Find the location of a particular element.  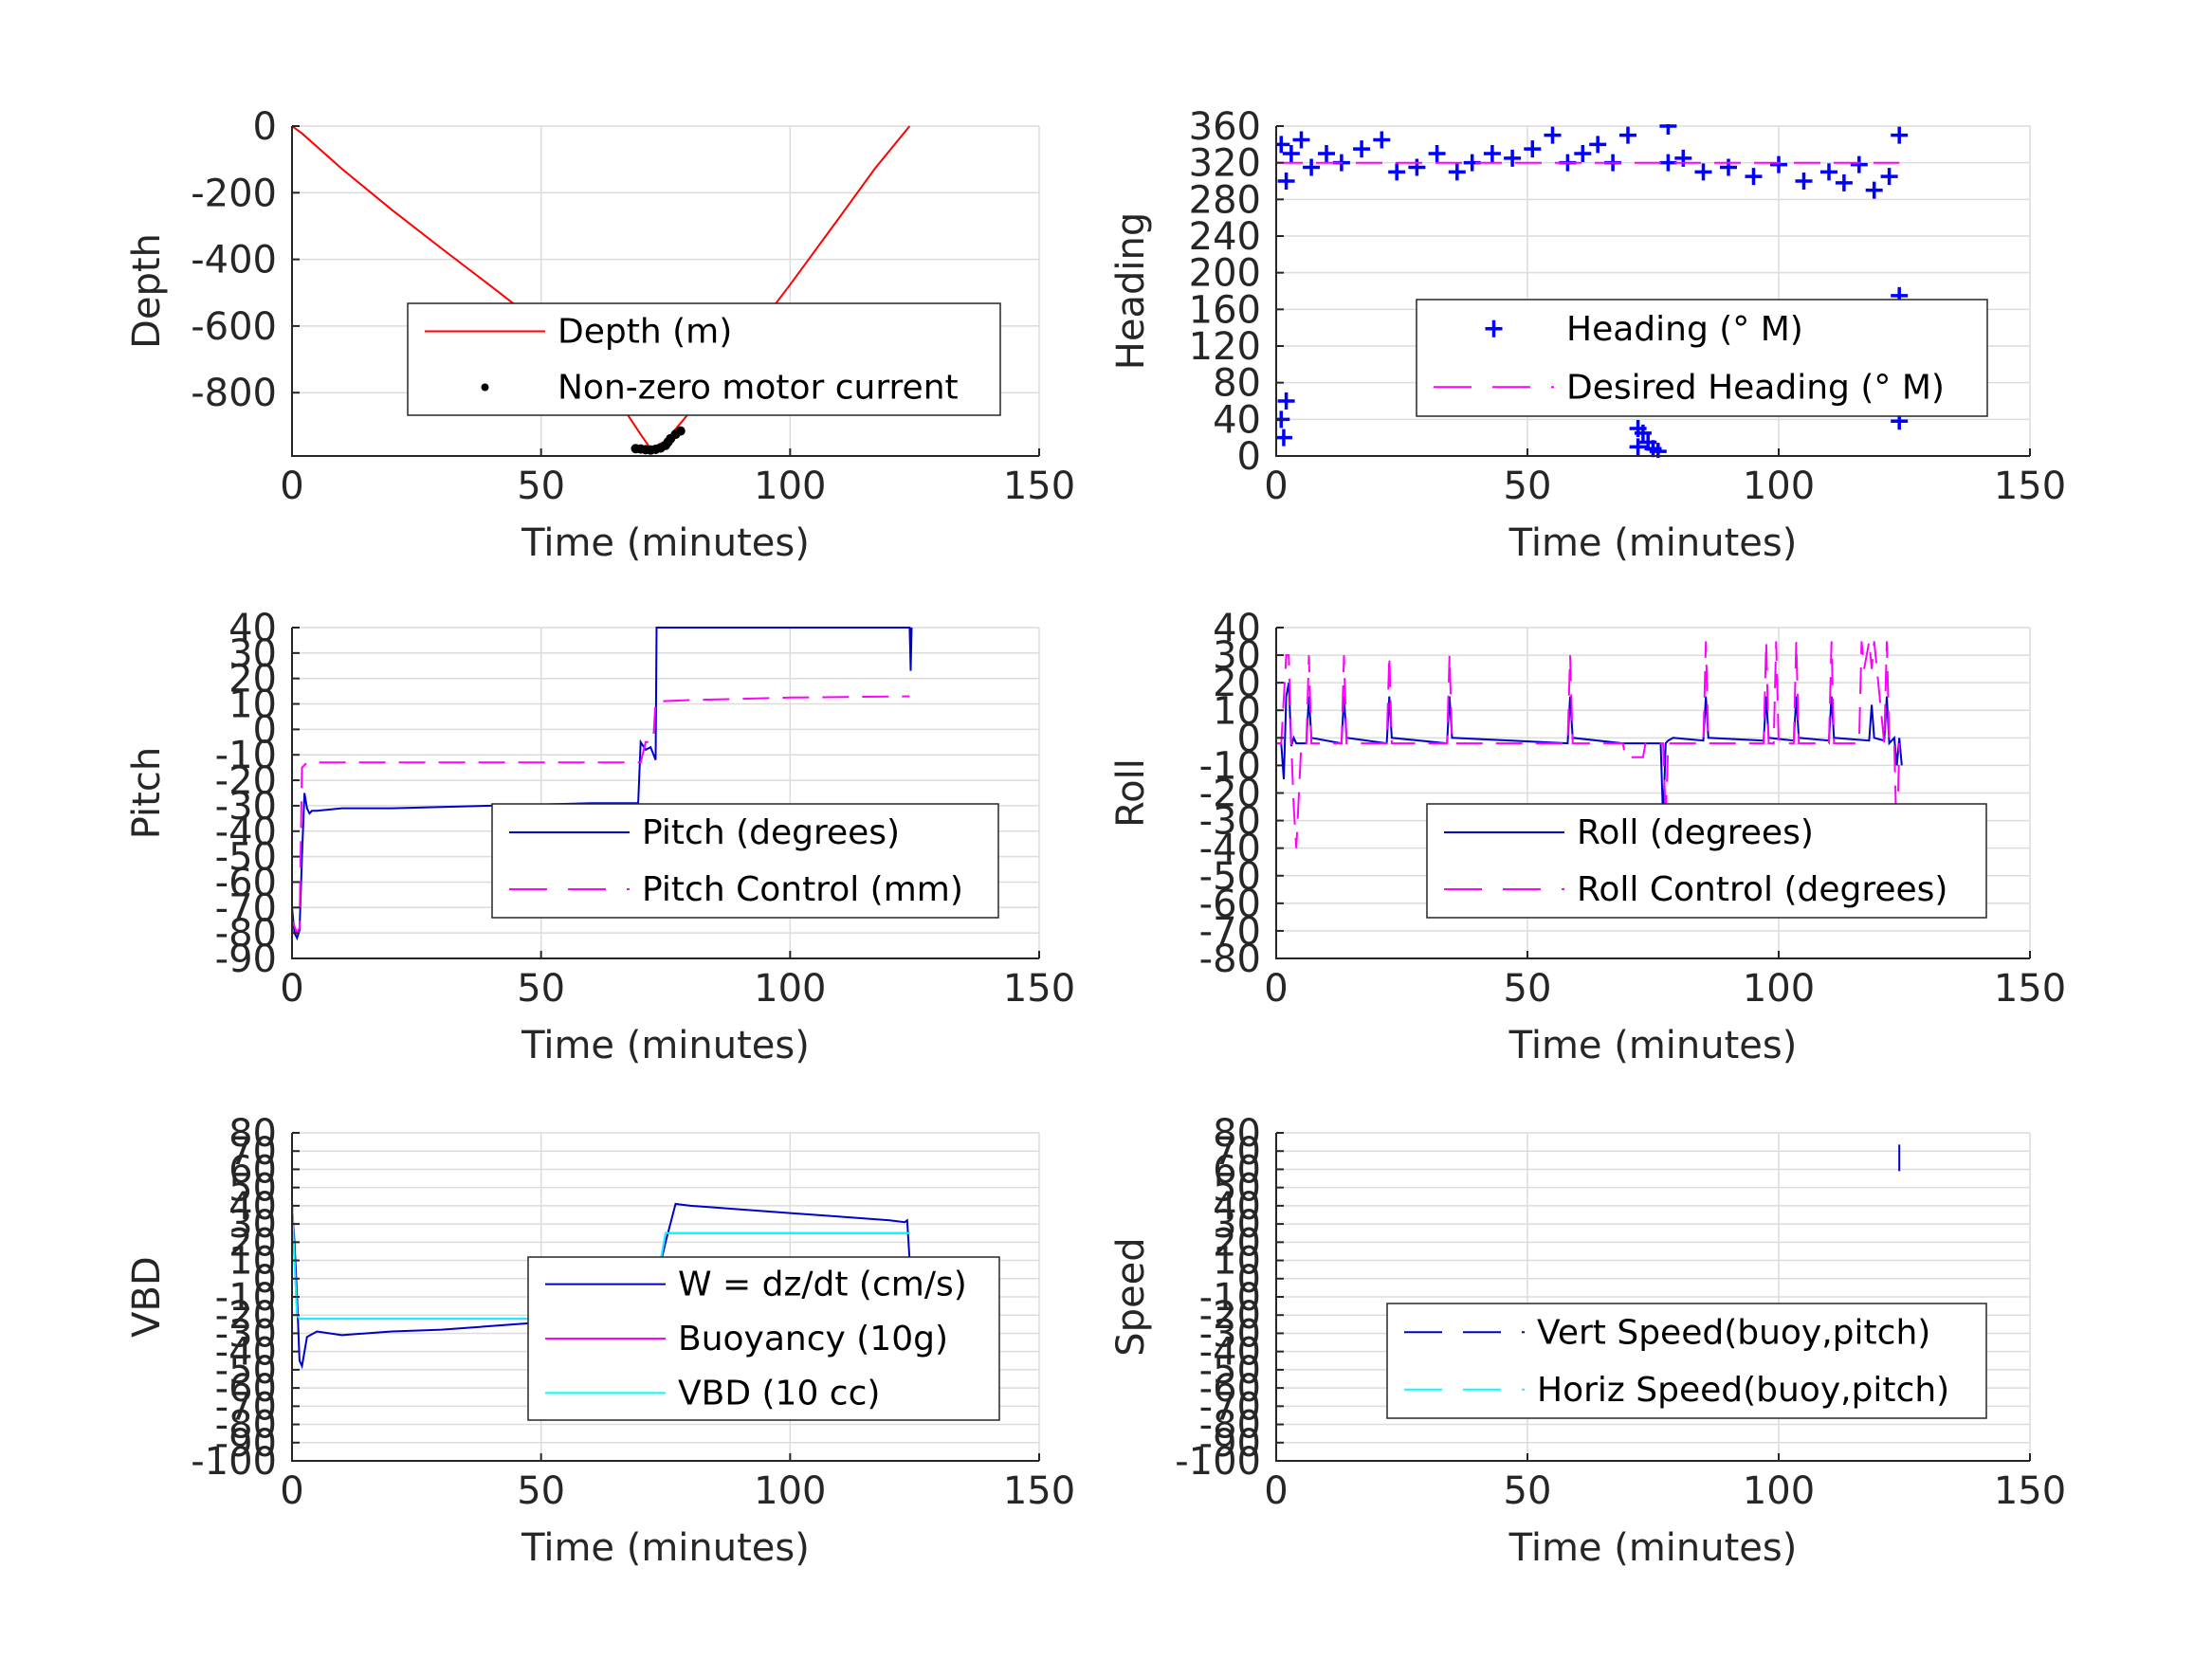

legend: Heading (° M) Desired Heading (° M) is located at coordinates (1702, 358).